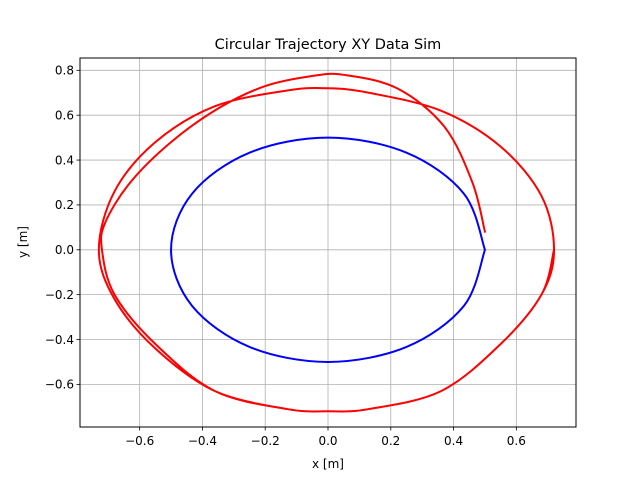 This screenshot has width=640, height=480. I want to click on y-tick-label: −0.4, so click(59, 340).